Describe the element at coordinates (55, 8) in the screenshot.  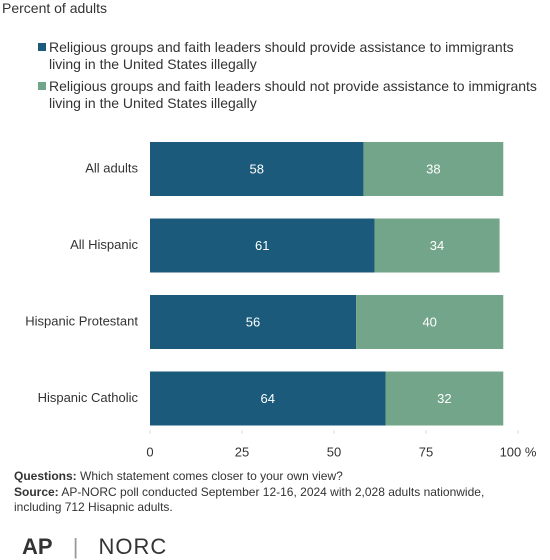
I see `subtitle: Percent of adults` at that location.